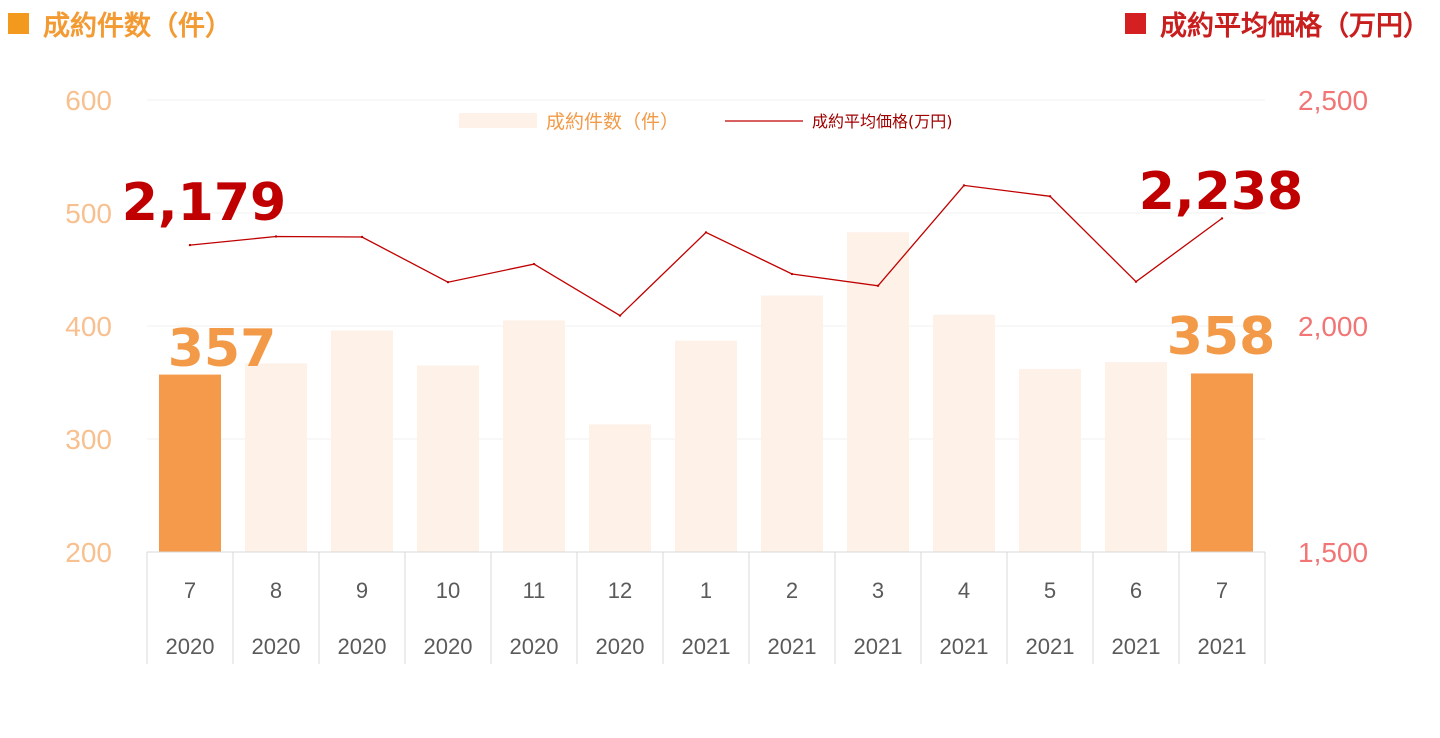 The image size is (1440, 738). I want to click on bar-data-label-first: 357, so click(222, 349).